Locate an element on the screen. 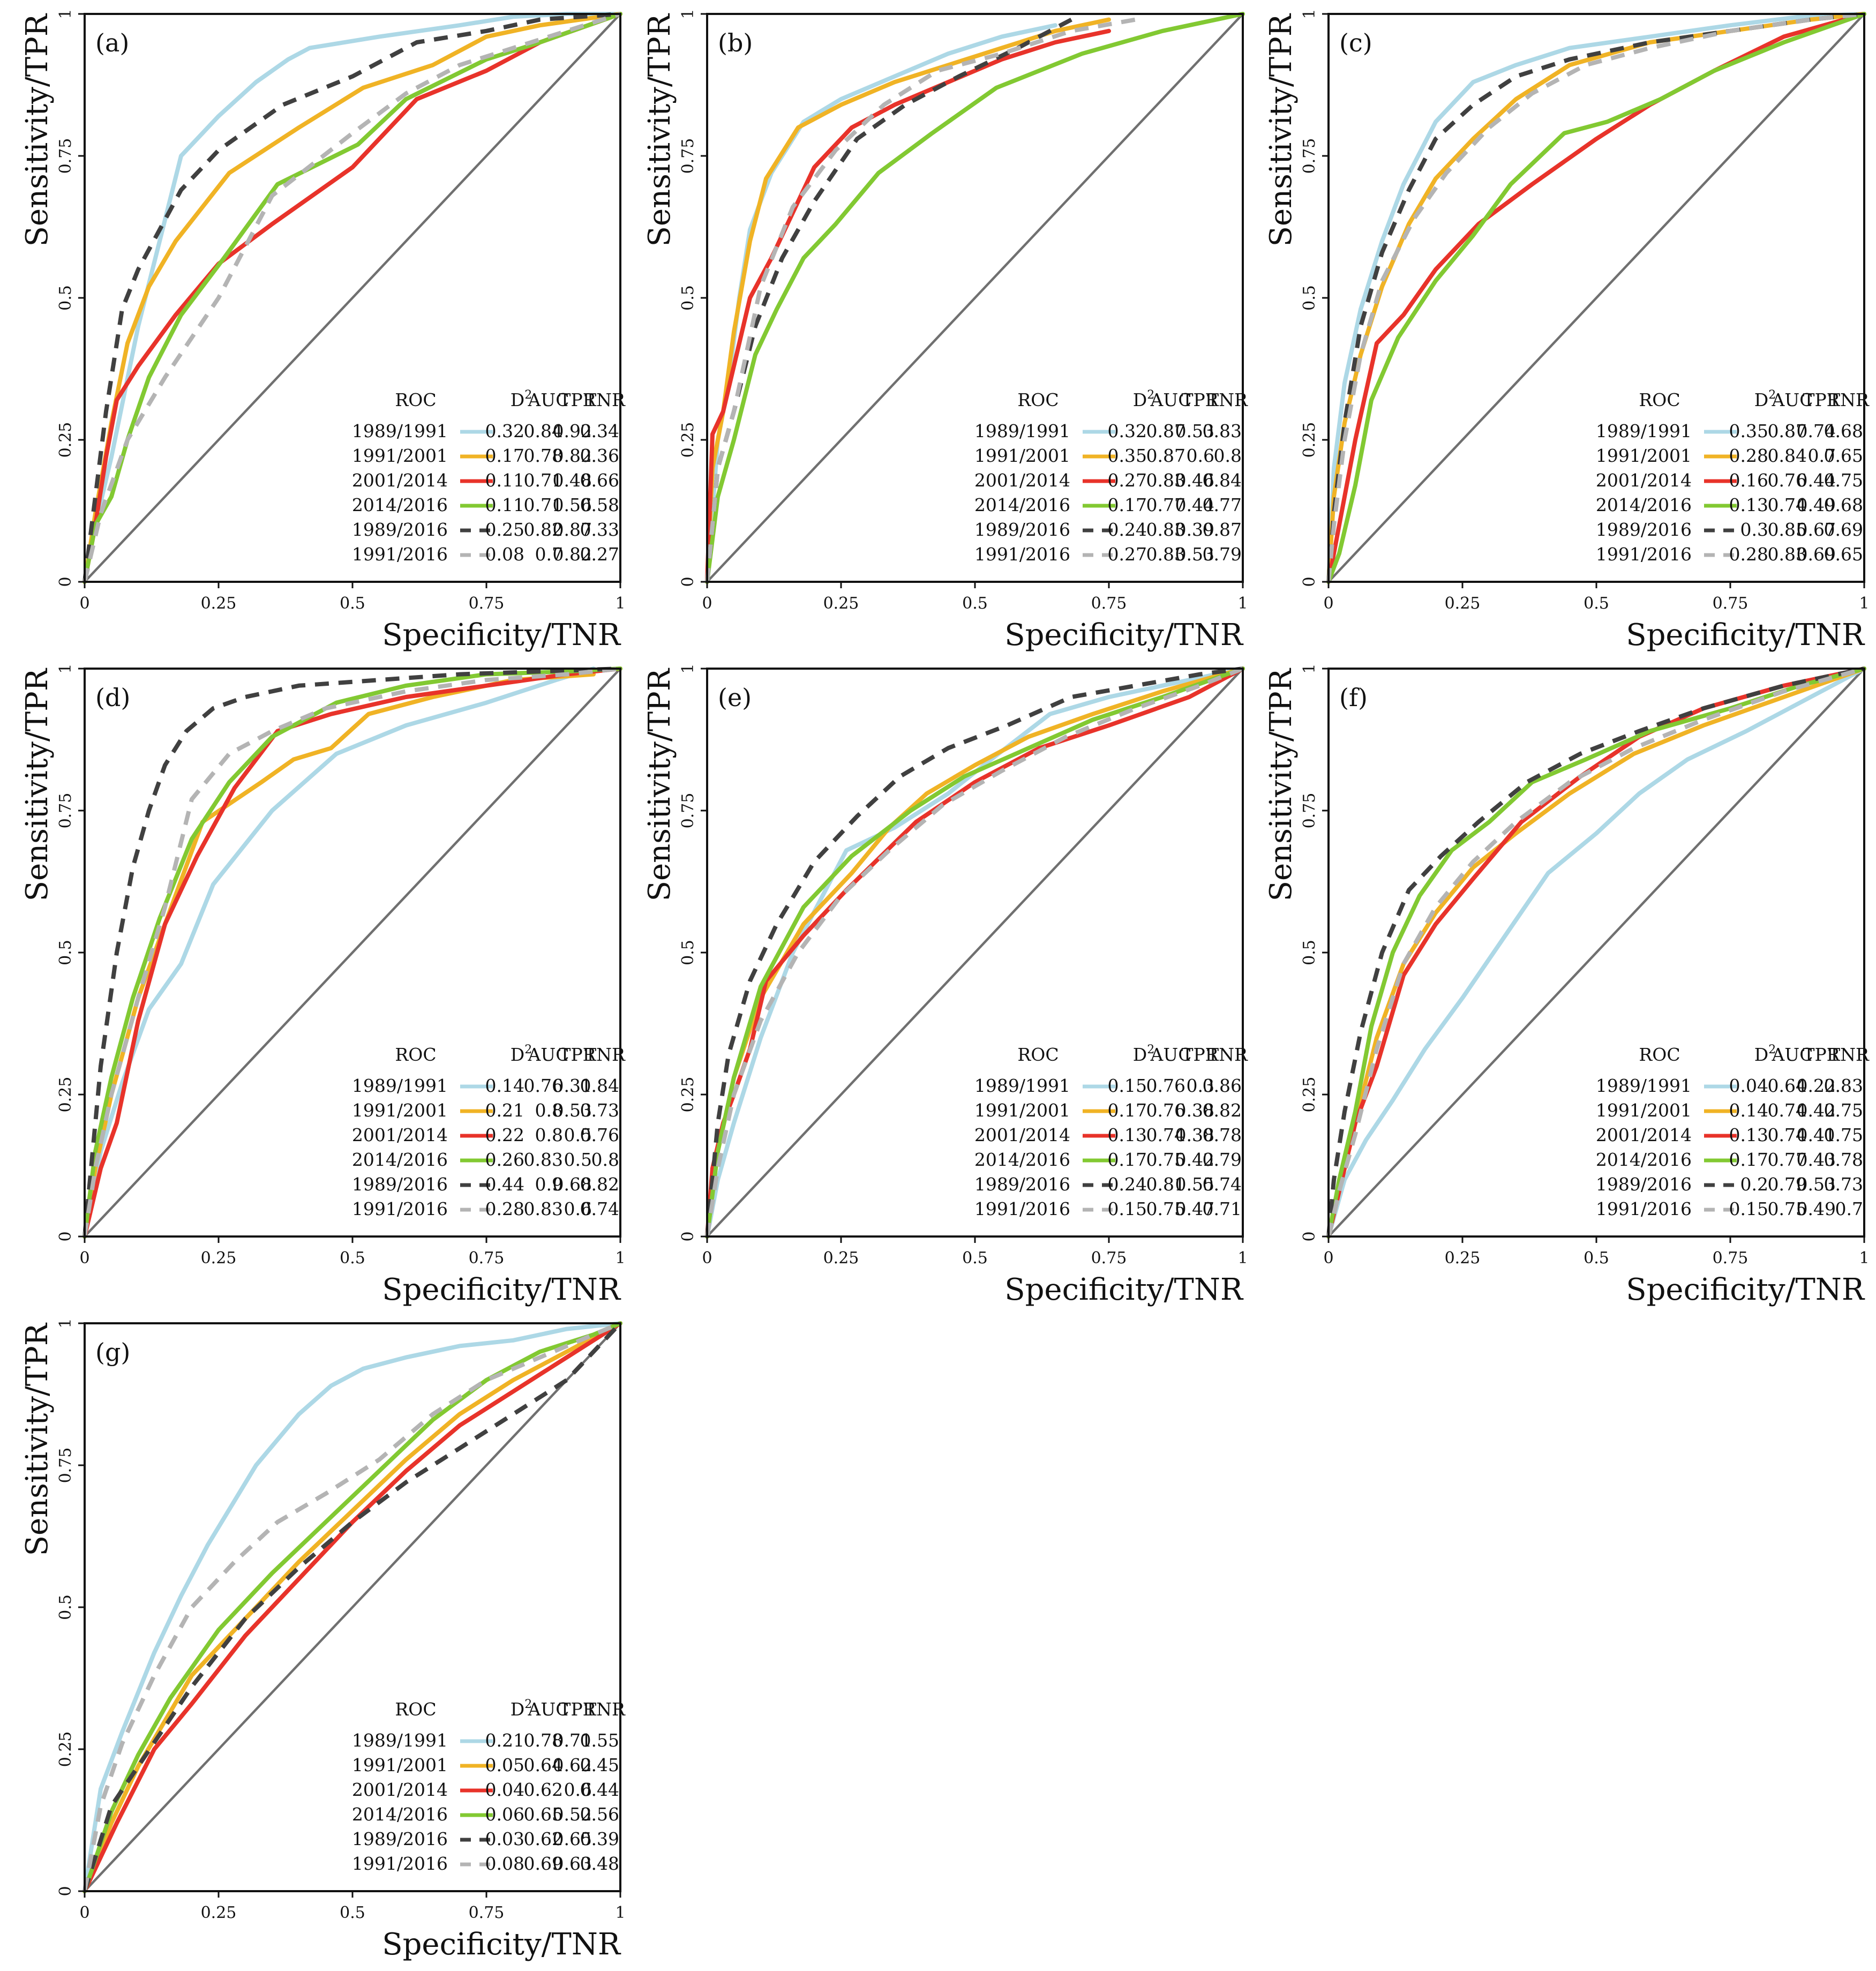  legend-tnr-value: 0.55 is located at coordinates (599, 1740).